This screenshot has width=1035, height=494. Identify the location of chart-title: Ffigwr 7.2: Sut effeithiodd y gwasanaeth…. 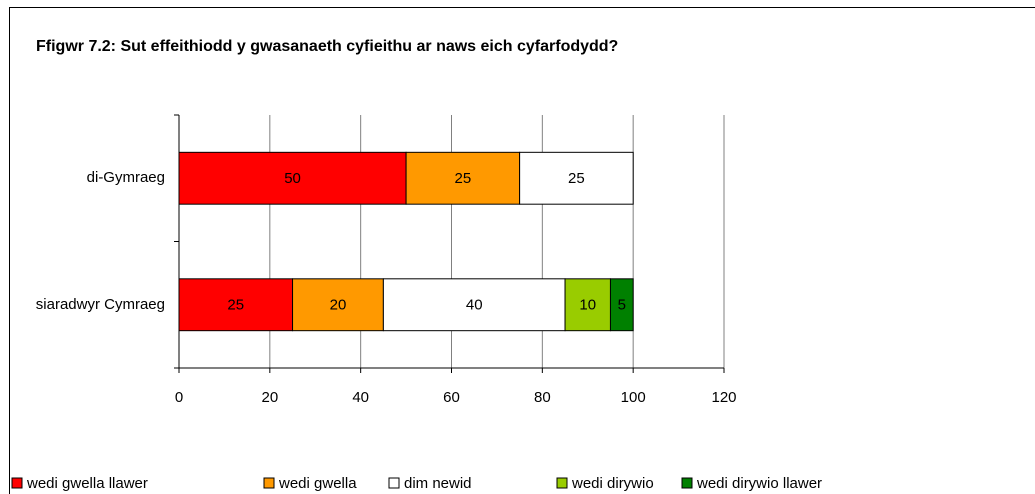
(327, 46).